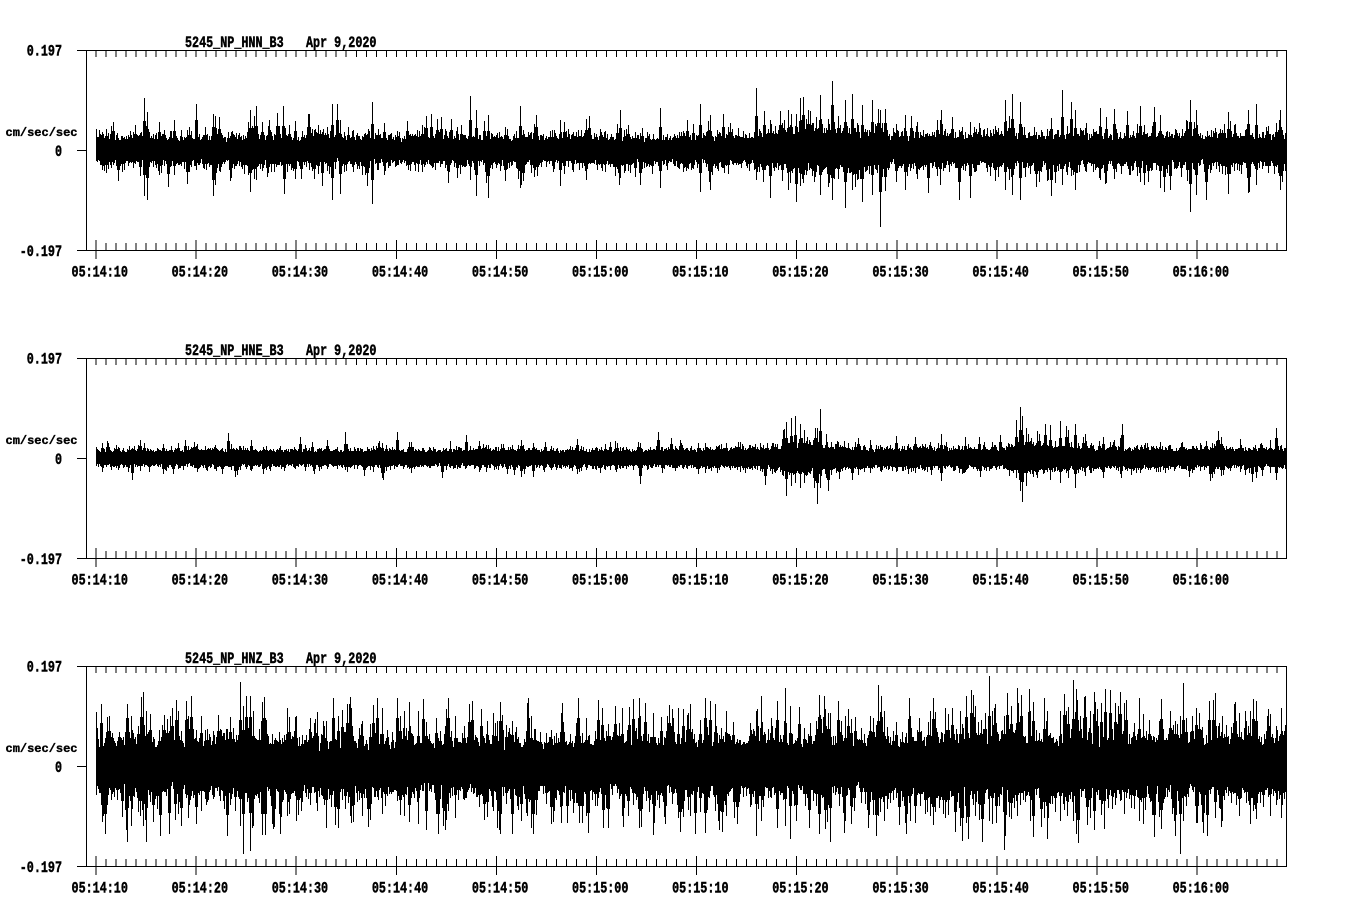 Image resolution: width=1358 pixels, height=924 pixels. Describe the element at coordinates (234, 352) in the screenshot. I see `svg-text: 5245_NP_HNE_B3` at that location.